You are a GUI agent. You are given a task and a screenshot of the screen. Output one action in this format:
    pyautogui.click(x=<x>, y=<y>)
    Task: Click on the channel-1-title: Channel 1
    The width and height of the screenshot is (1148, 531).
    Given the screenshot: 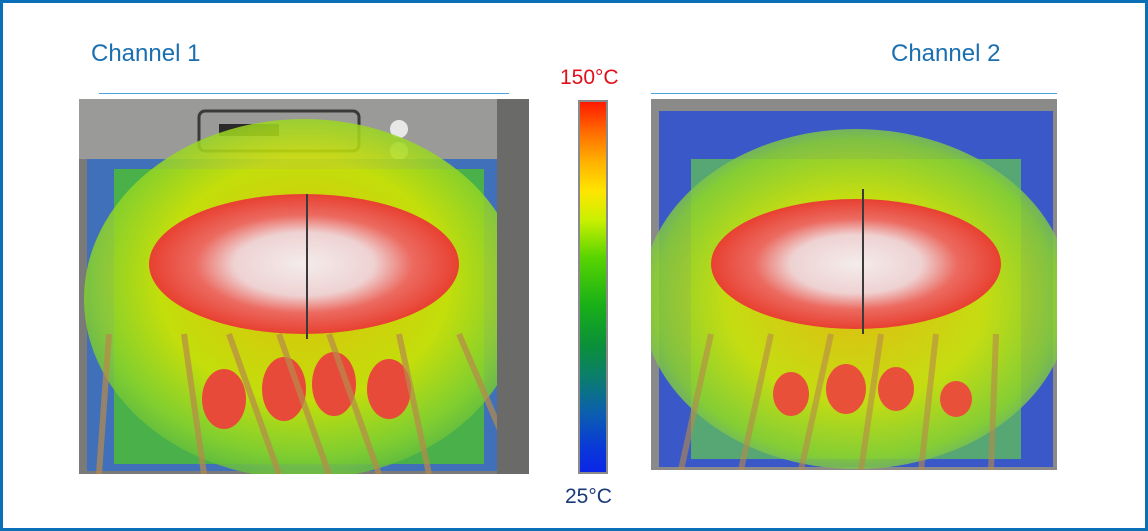 What is the action you would take?
    pyautogui.click(x=146, y=53)
    